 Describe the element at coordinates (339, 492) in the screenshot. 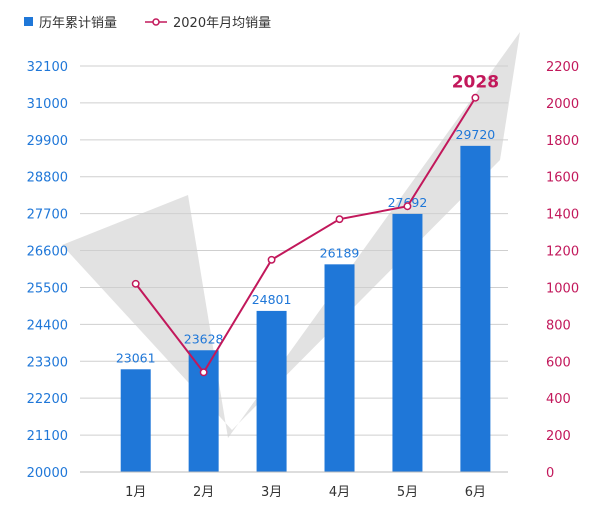

I see `x-axis-category-label: 4月` at that location.